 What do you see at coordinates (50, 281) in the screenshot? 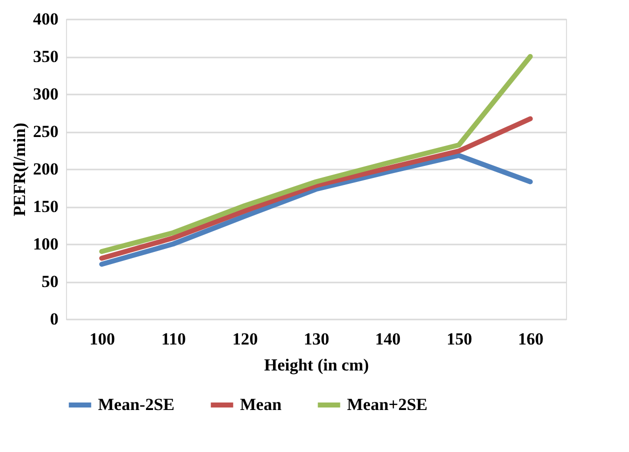
I see `y-tick-label: 50` at bounding box center [50, 281].